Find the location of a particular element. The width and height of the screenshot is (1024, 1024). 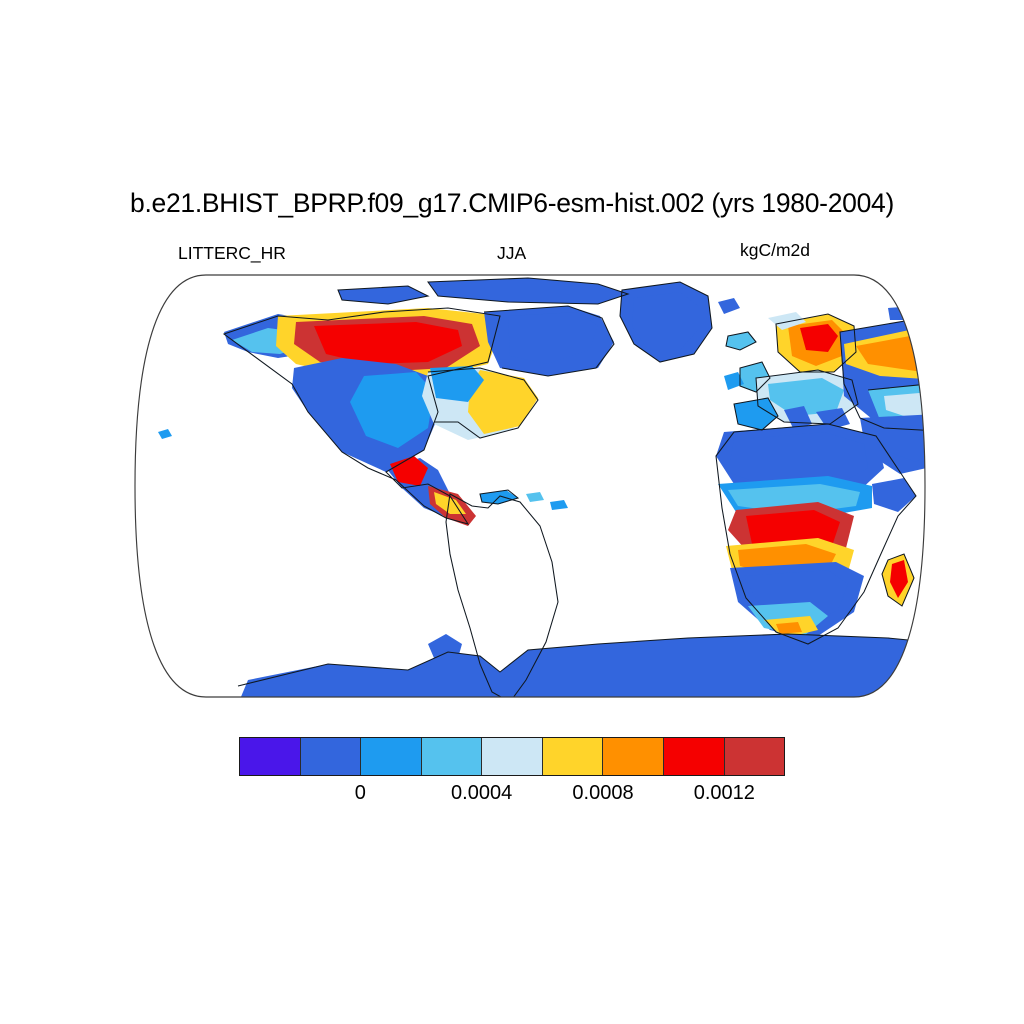

region-north-america is located at coordinates (393, 402).